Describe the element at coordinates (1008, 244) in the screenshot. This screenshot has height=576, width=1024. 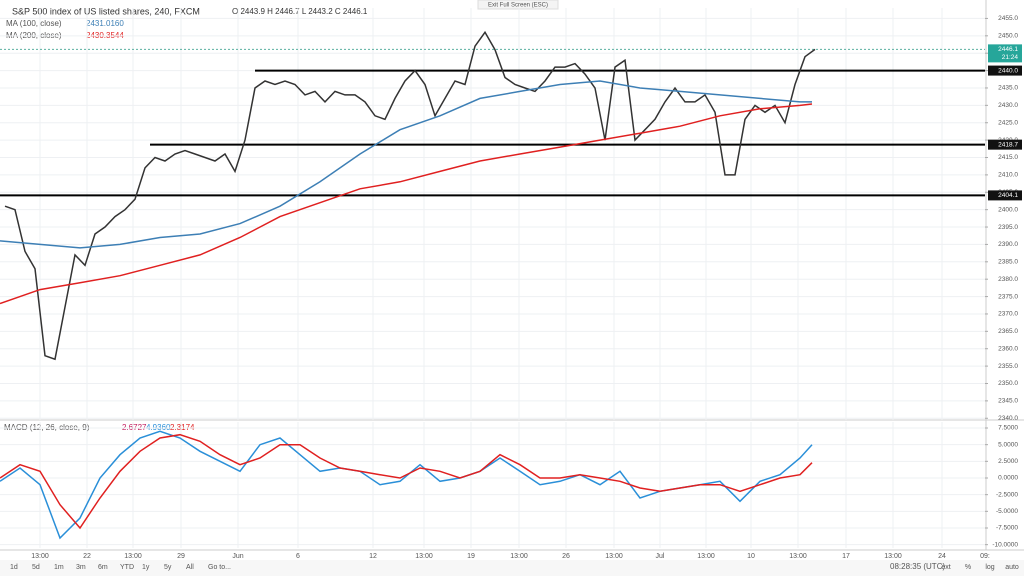
I see `y-tick-label: 2390.0` at that location.